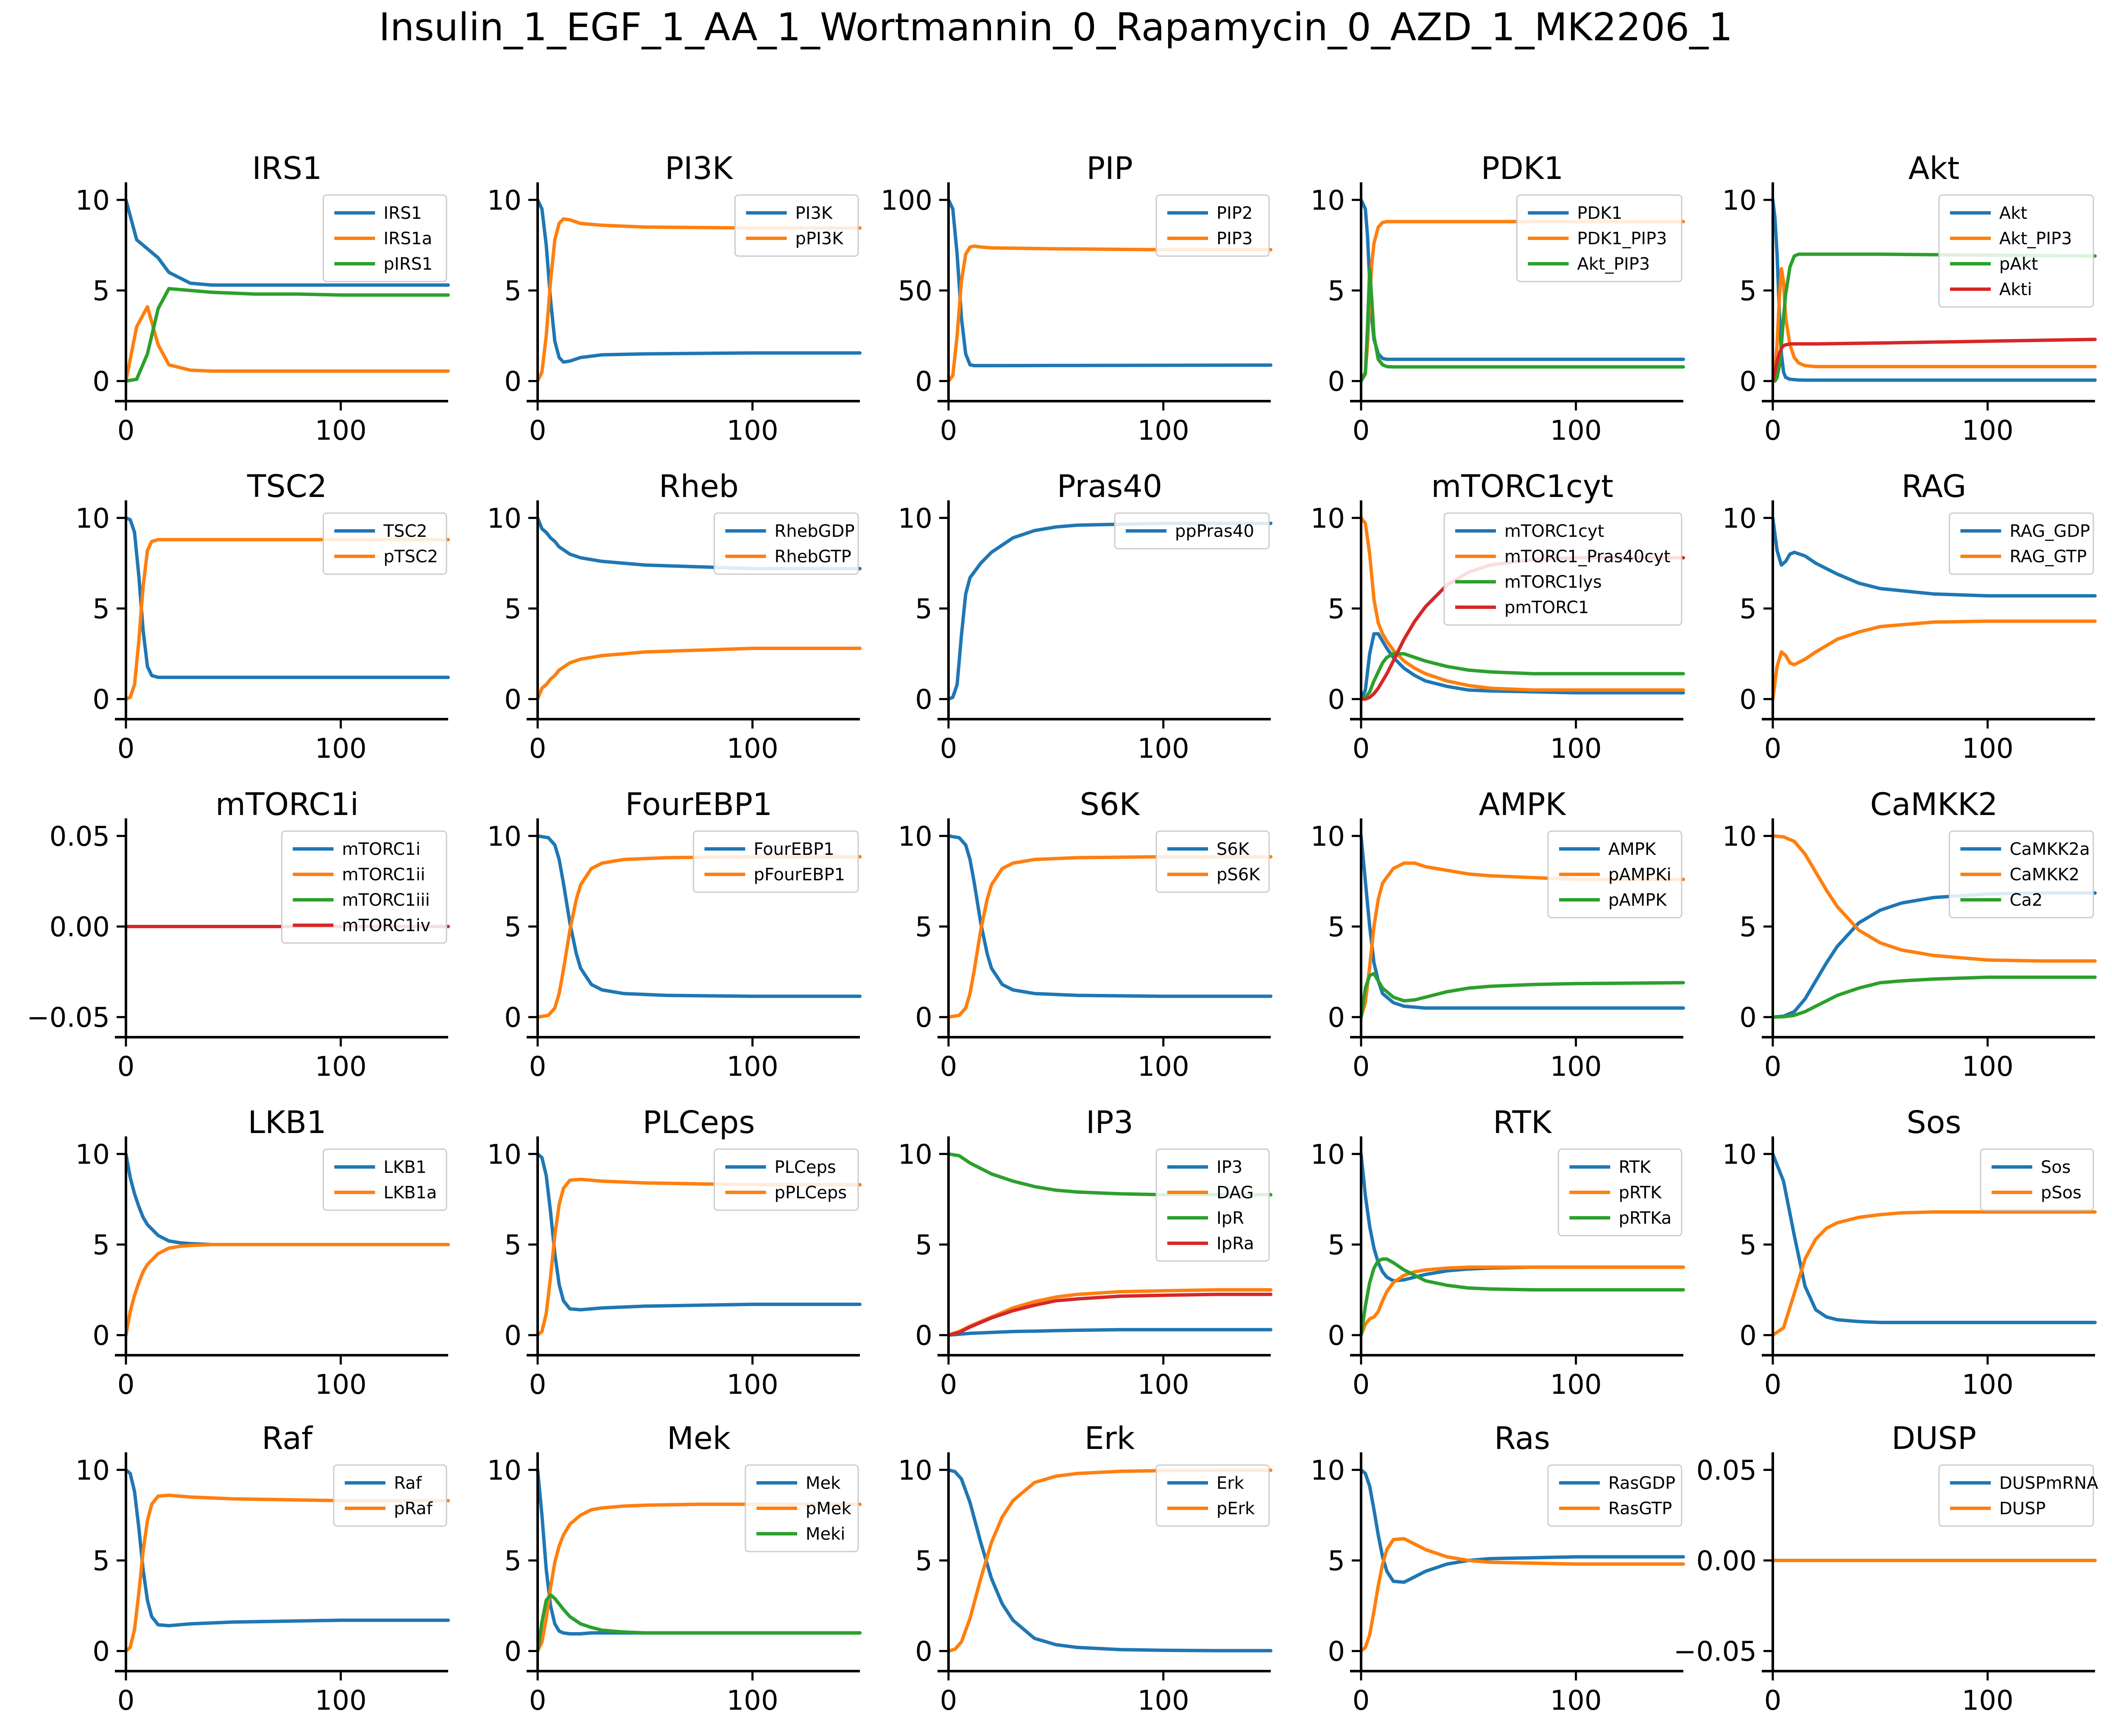 The height and width of the screenshot is (1736, 2112). Describe the element at coordinates (1934, 1439) in the screenshot. I see `subplot-title: DUSP` at that location.